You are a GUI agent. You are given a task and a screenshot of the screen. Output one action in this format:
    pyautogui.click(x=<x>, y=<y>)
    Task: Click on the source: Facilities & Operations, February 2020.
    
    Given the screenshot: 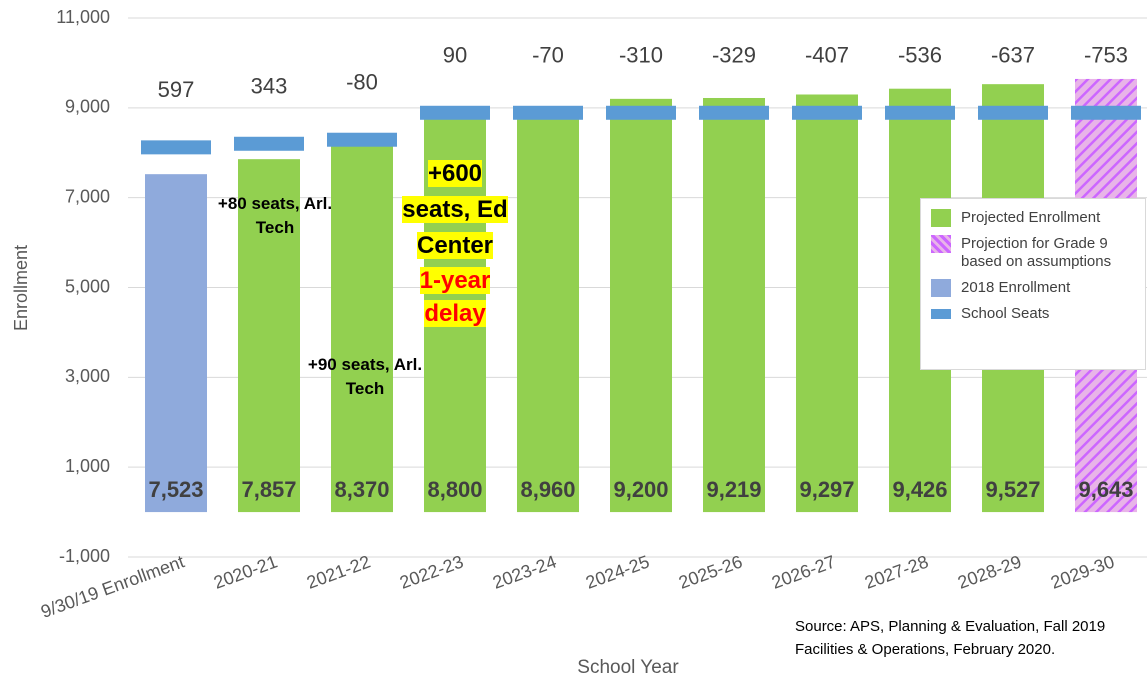 What is the action you would take?
    pyautogui.click(x=925, y=649)
    